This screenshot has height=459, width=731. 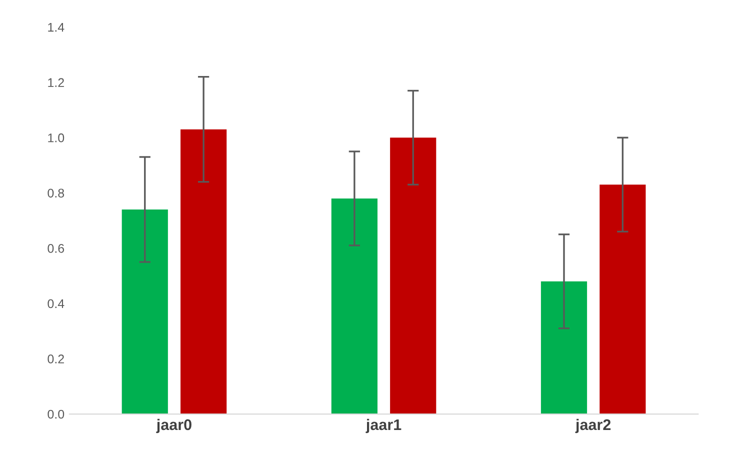 I want to click on x-tick-label: jaar1, so click(x=384, y=426).